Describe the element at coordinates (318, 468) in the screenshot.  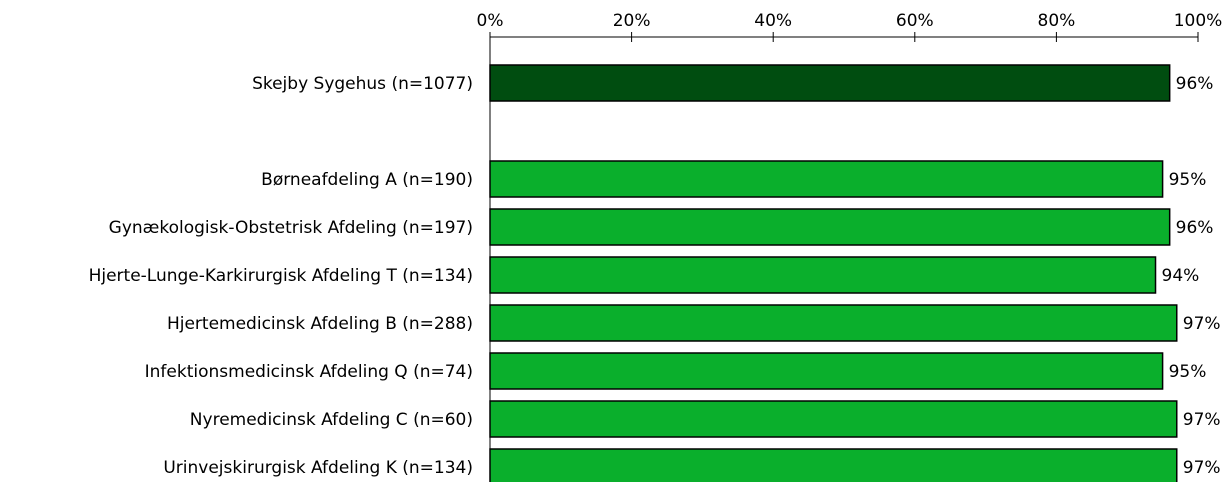
I see `category-label: Urinvejskirurgisk Afdeling K (n=134)` at that location.